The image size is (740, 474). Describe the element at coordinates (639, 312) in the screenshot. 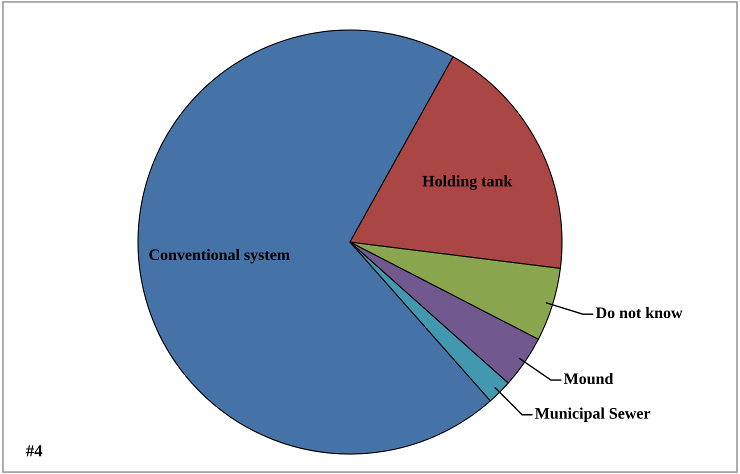

I see `slice-label: Do not know` at that location.